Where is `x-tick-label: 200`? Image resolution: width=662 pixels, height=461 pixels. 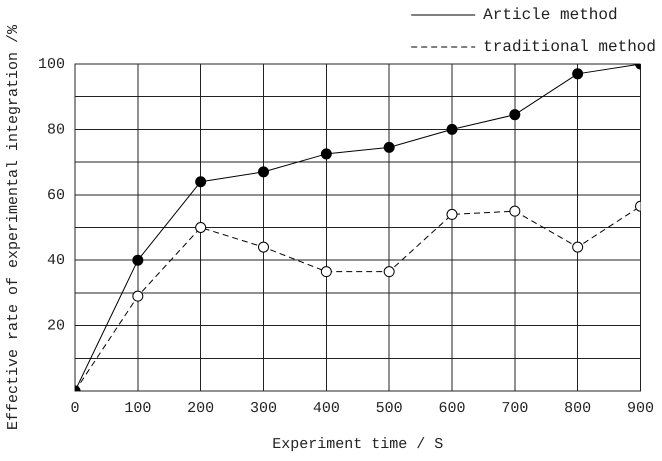 x-tick-label: 200 is located at coordinates (200, 408).